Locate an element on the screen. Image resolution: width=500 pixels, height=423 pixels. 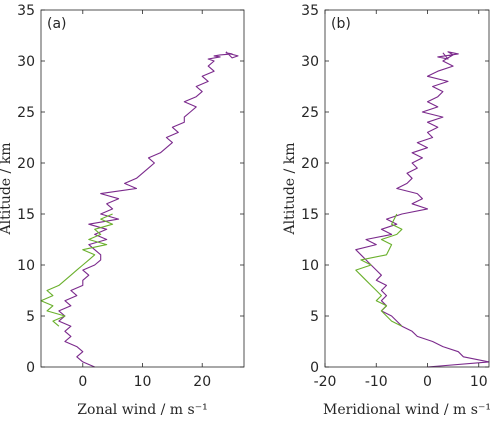
x-tick-label: 20 is located at coordinates (202, 382).